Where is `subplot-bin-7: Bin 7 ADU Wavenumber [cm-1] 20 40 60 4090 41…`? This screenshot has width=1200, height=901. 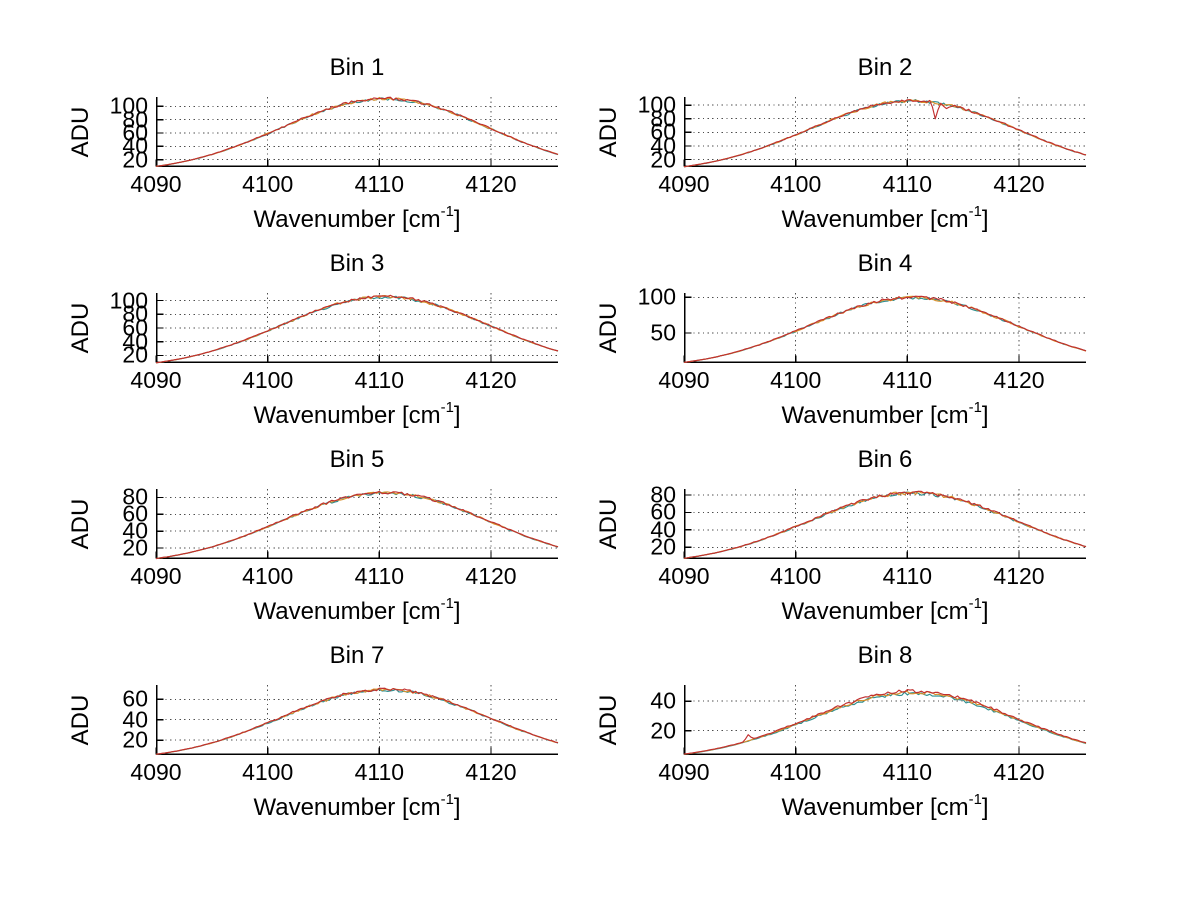 subplot-bin-7: Bin 7 ADU Wavenumber [cm-1] 20 40 60 4090 41… is located at coordinates (313, 731).